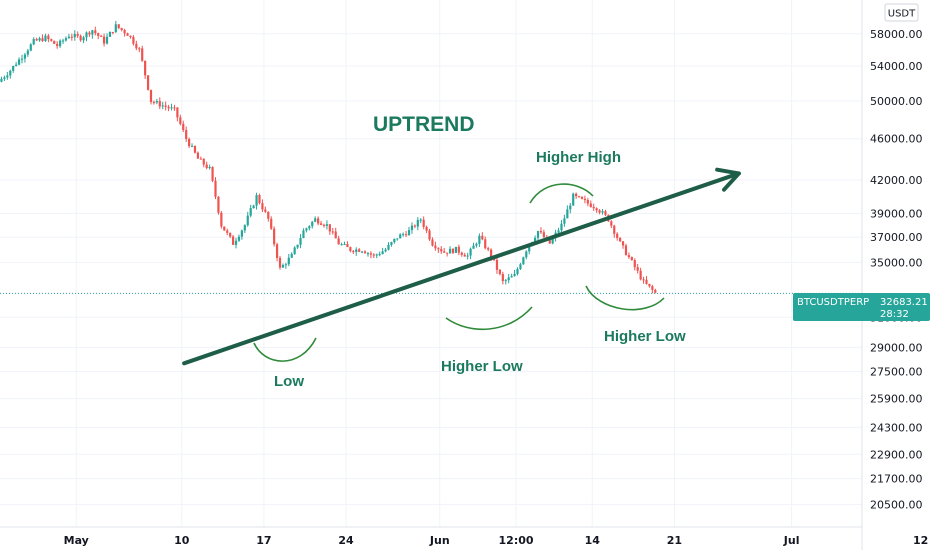  What do you see at coordinates (645, 336) in the screenshot?
I see `higher-low-label-2: Higher Low` at bounding box center [645, 336].